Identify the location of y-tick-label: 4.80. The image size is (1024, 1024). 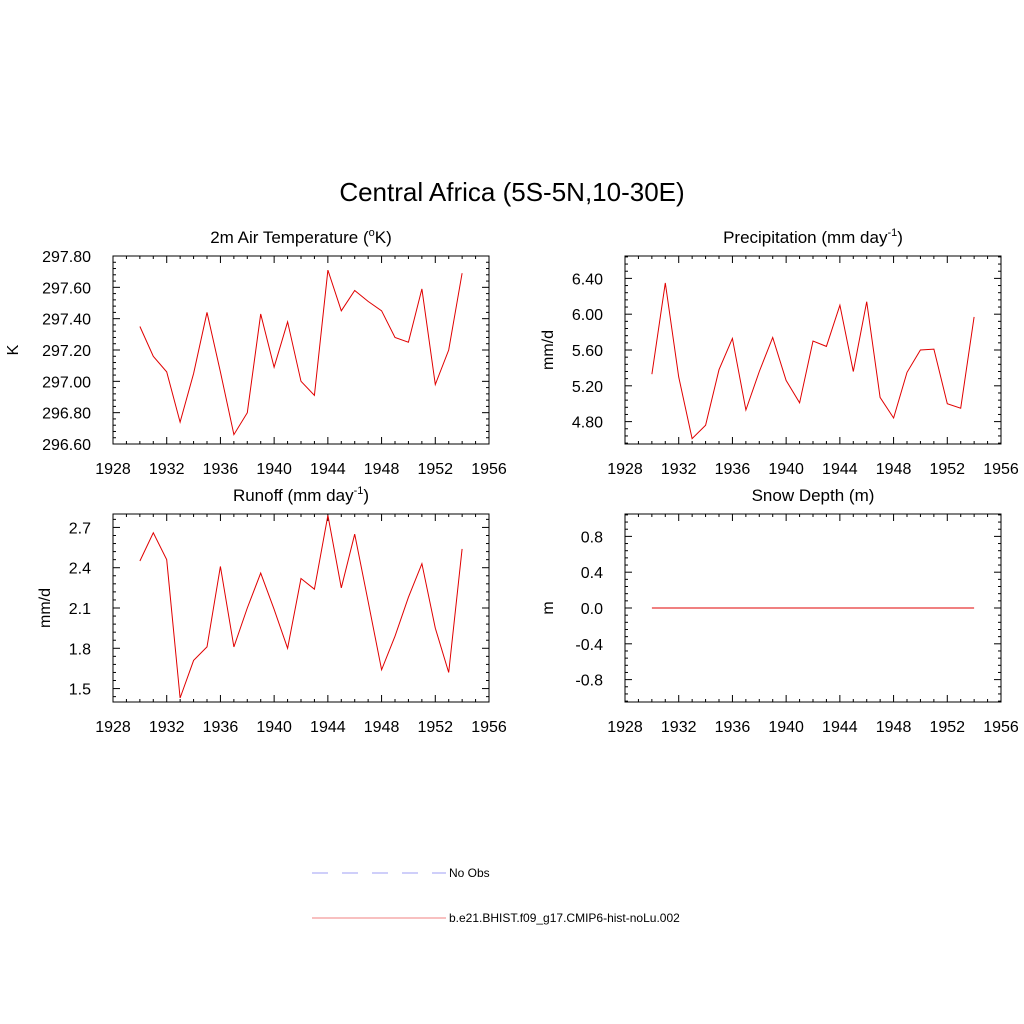
(587, 423).